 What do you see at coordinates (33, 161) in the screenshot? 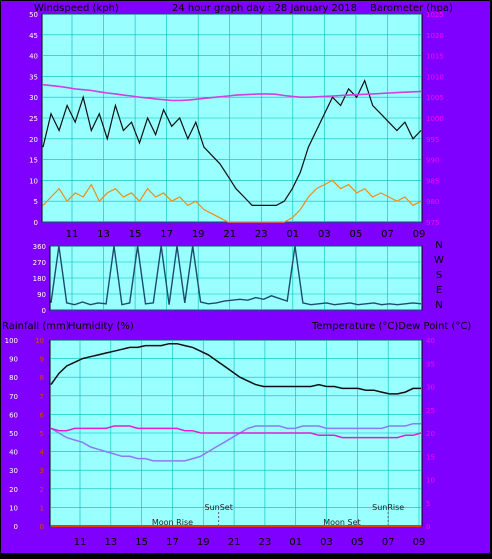
I see `wind-y-tick-label: 15` at bounding box center [33, 161].